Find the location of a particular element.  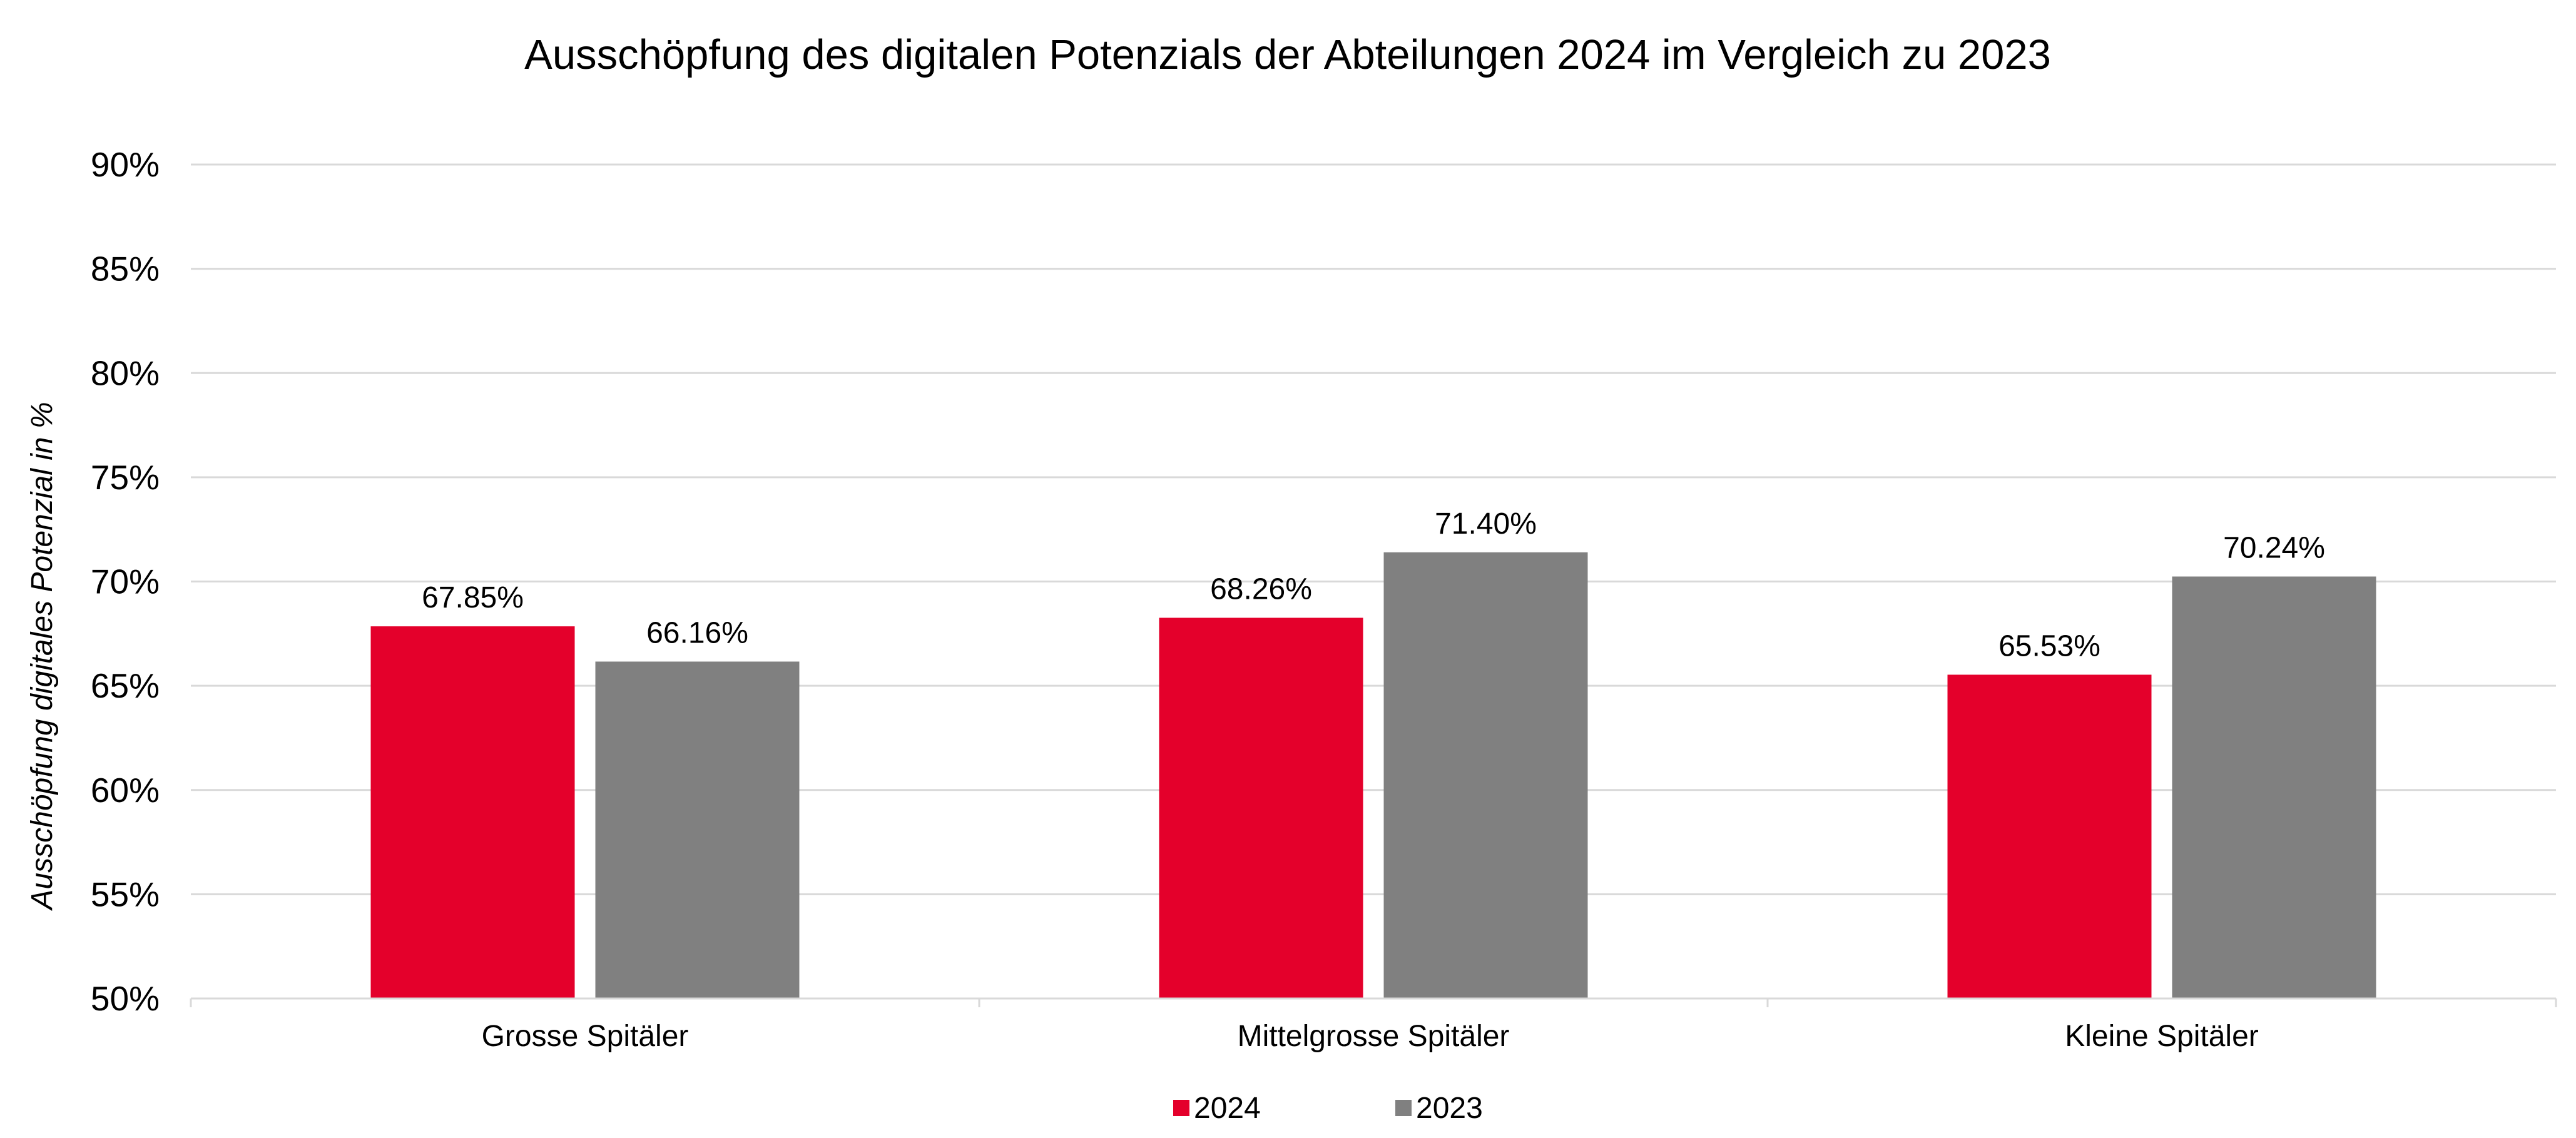

x-tick-label: Kleine Spitäler is located at coordinates (2162, 1036).